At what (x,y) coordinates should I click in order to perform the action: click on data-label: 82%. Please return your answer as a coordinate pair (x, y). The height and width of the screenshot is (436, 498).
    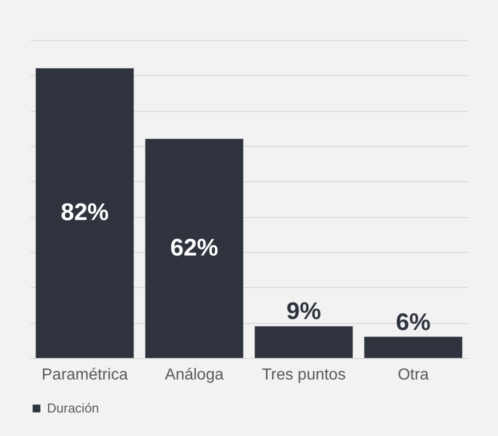
    Looking at the image, I should click on (84, 212).